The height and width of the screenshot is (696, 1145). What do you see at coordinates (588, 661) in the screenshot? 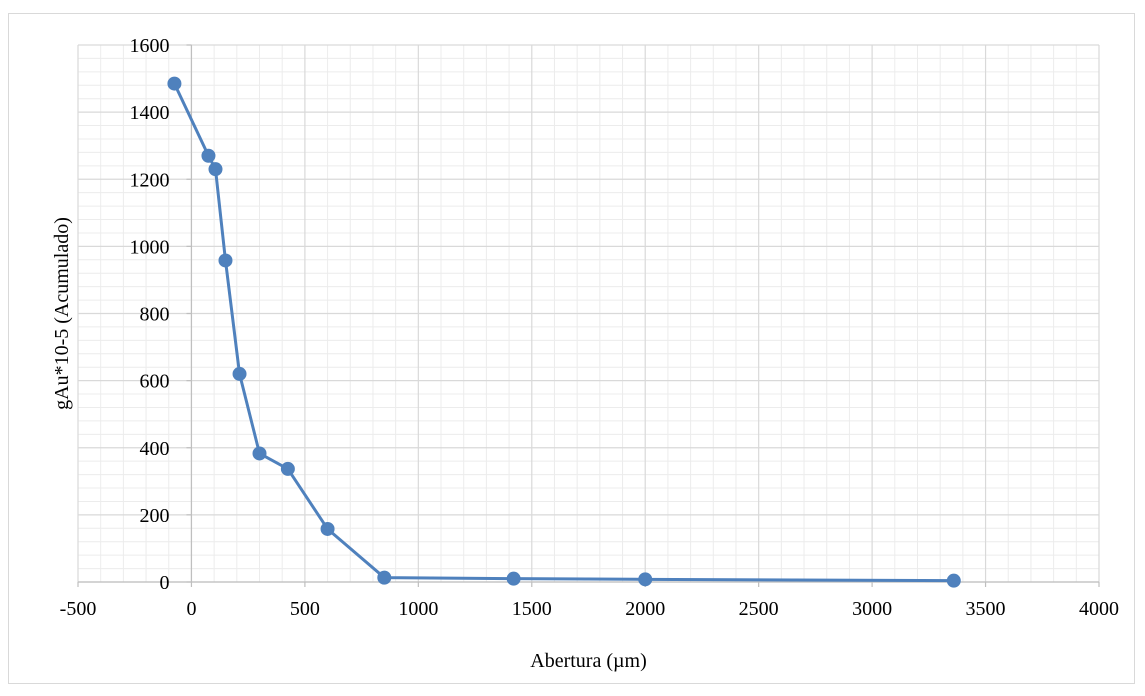
I see `x-axis-title: Abertura (µm)` at bounding box center [588, 661].